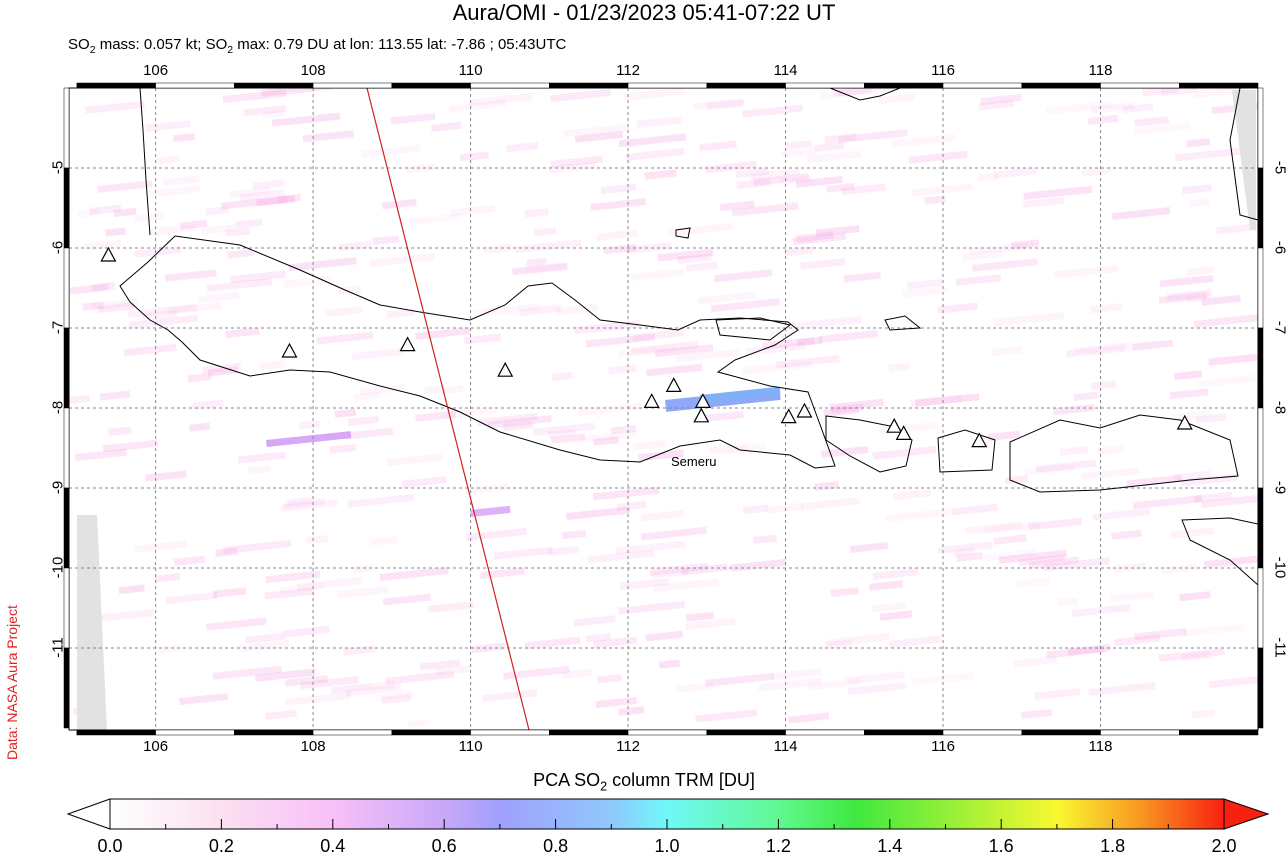 The height and width of the screenshot is (857, 1288). Describe the element at coordinates (1280, 408) in the screenshot. I see `lat-tick-label: -8` at that location.